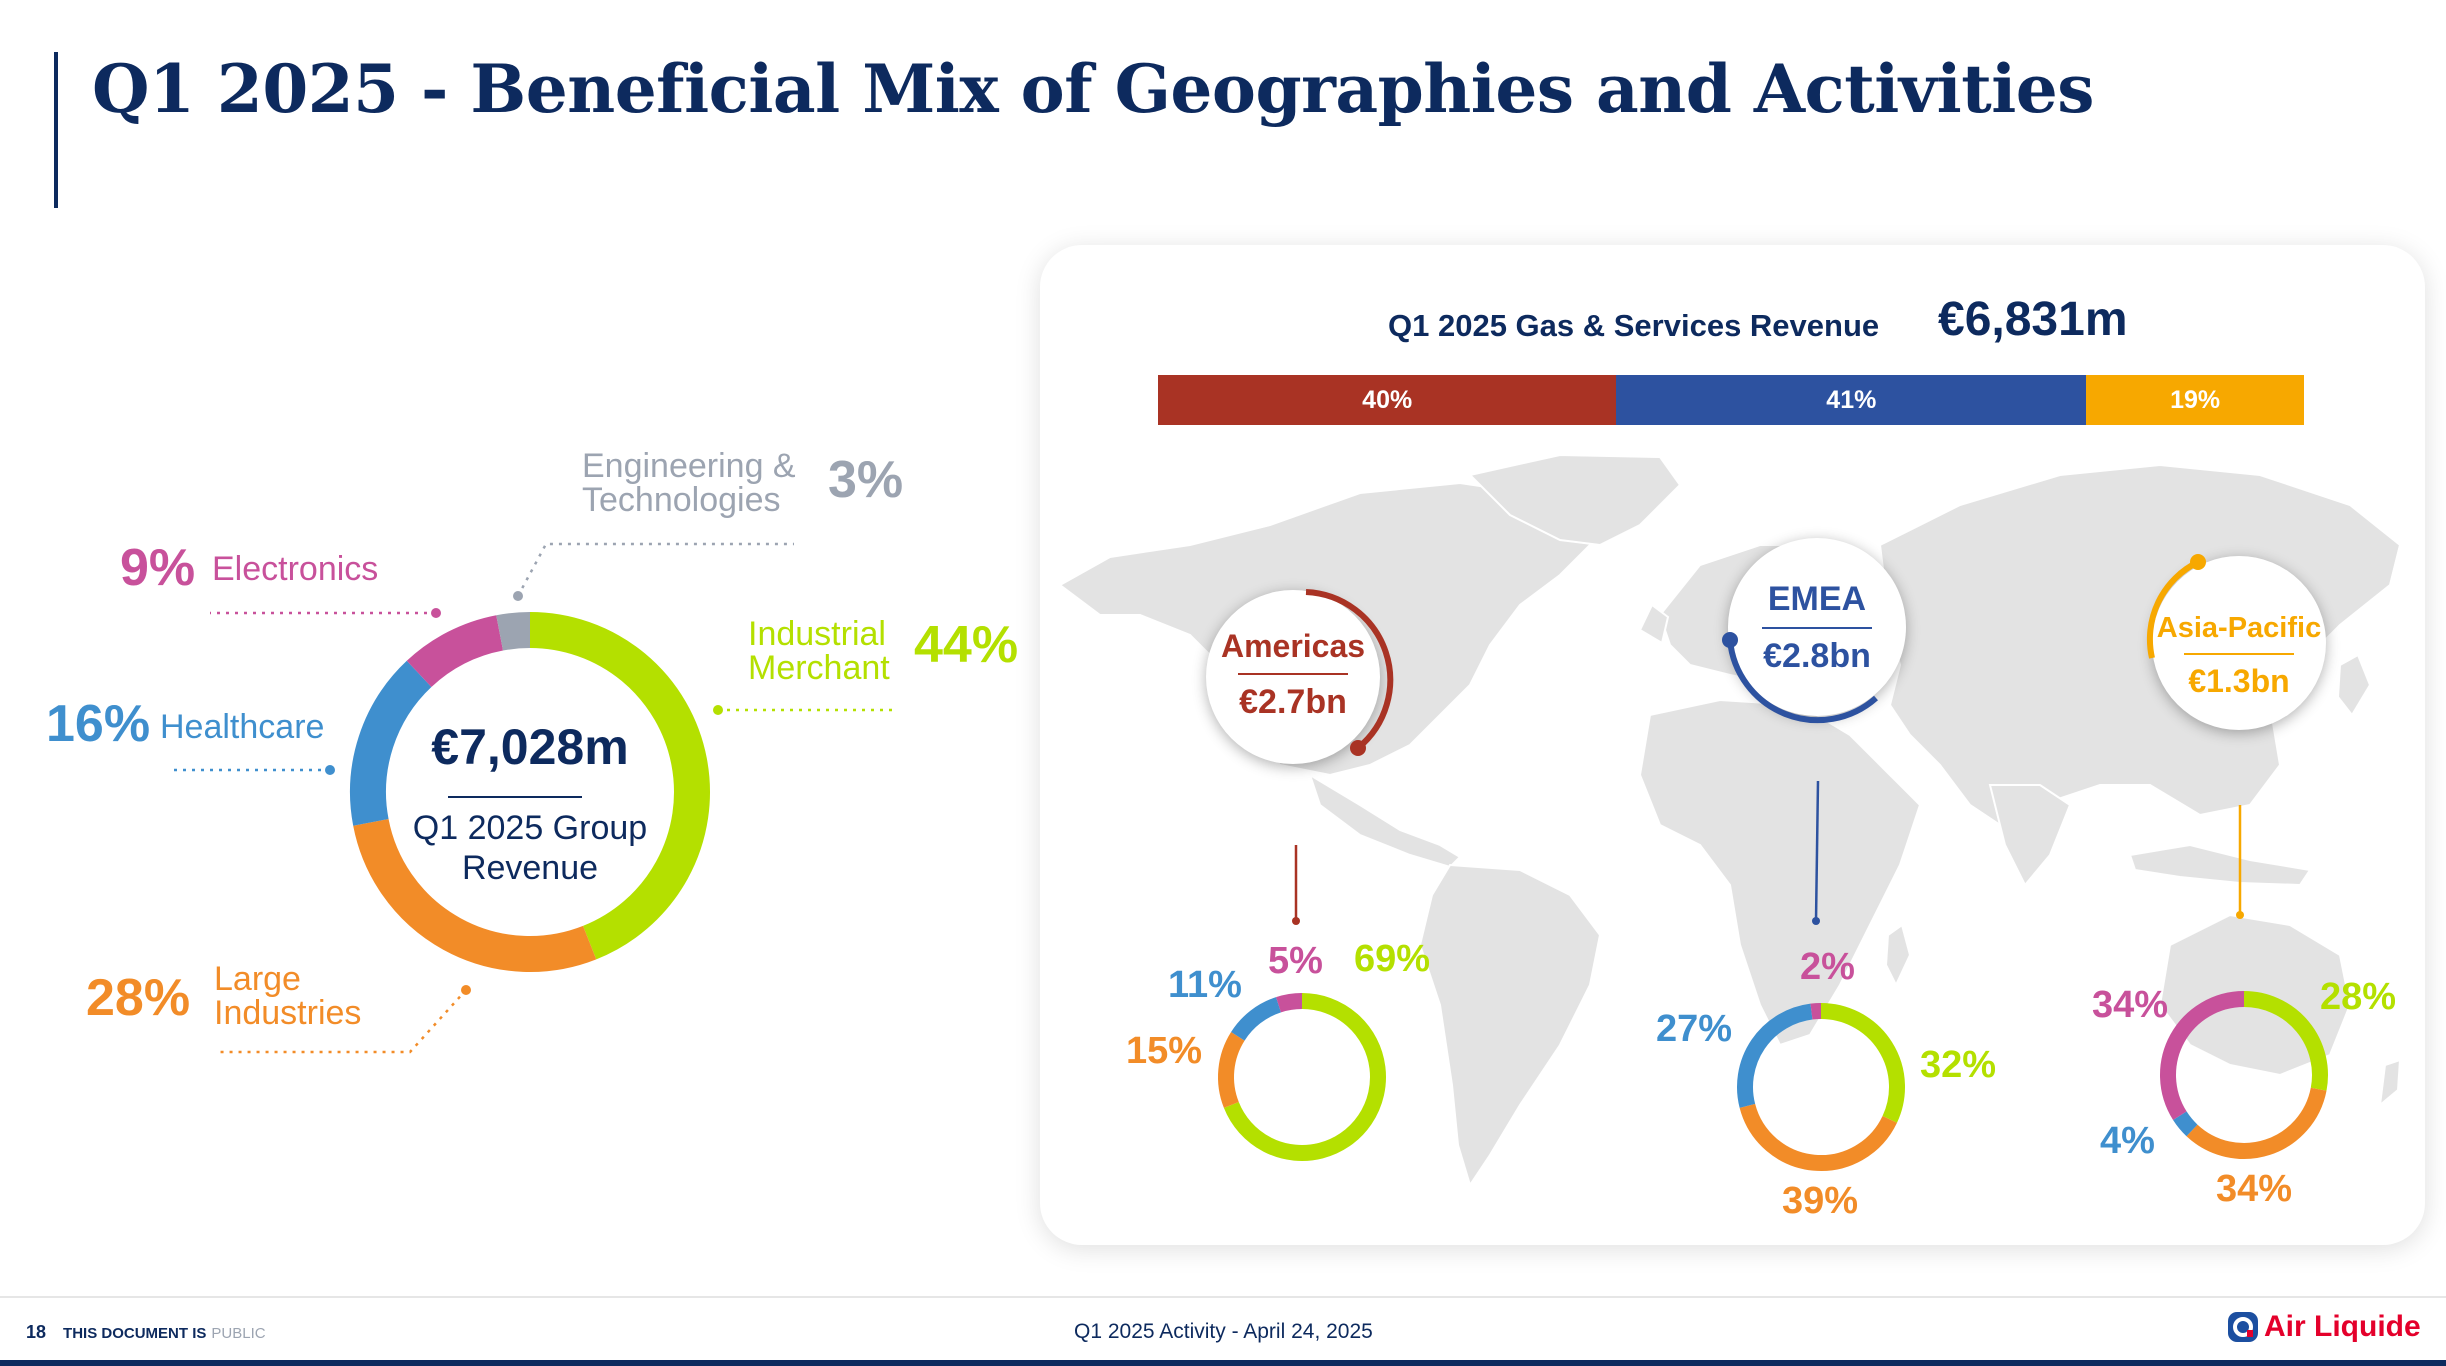 The height and width of the screenshot is (1366, 2446). I want to click on emea-divider, so click(1817, 628).